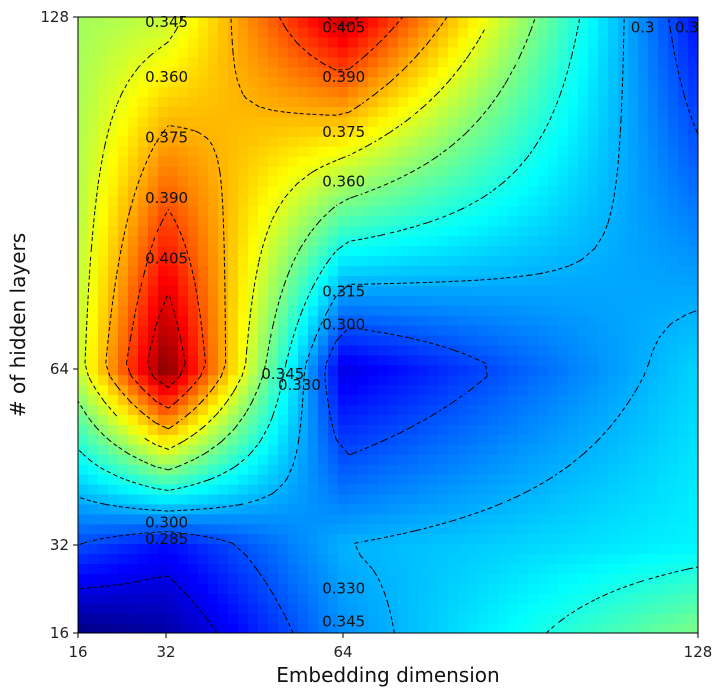 The width and height of the screenshot is (722, 696). Describe the element at coordinates (343, 325) in the screenshot. I see `contour-label: 0.300` at that location.